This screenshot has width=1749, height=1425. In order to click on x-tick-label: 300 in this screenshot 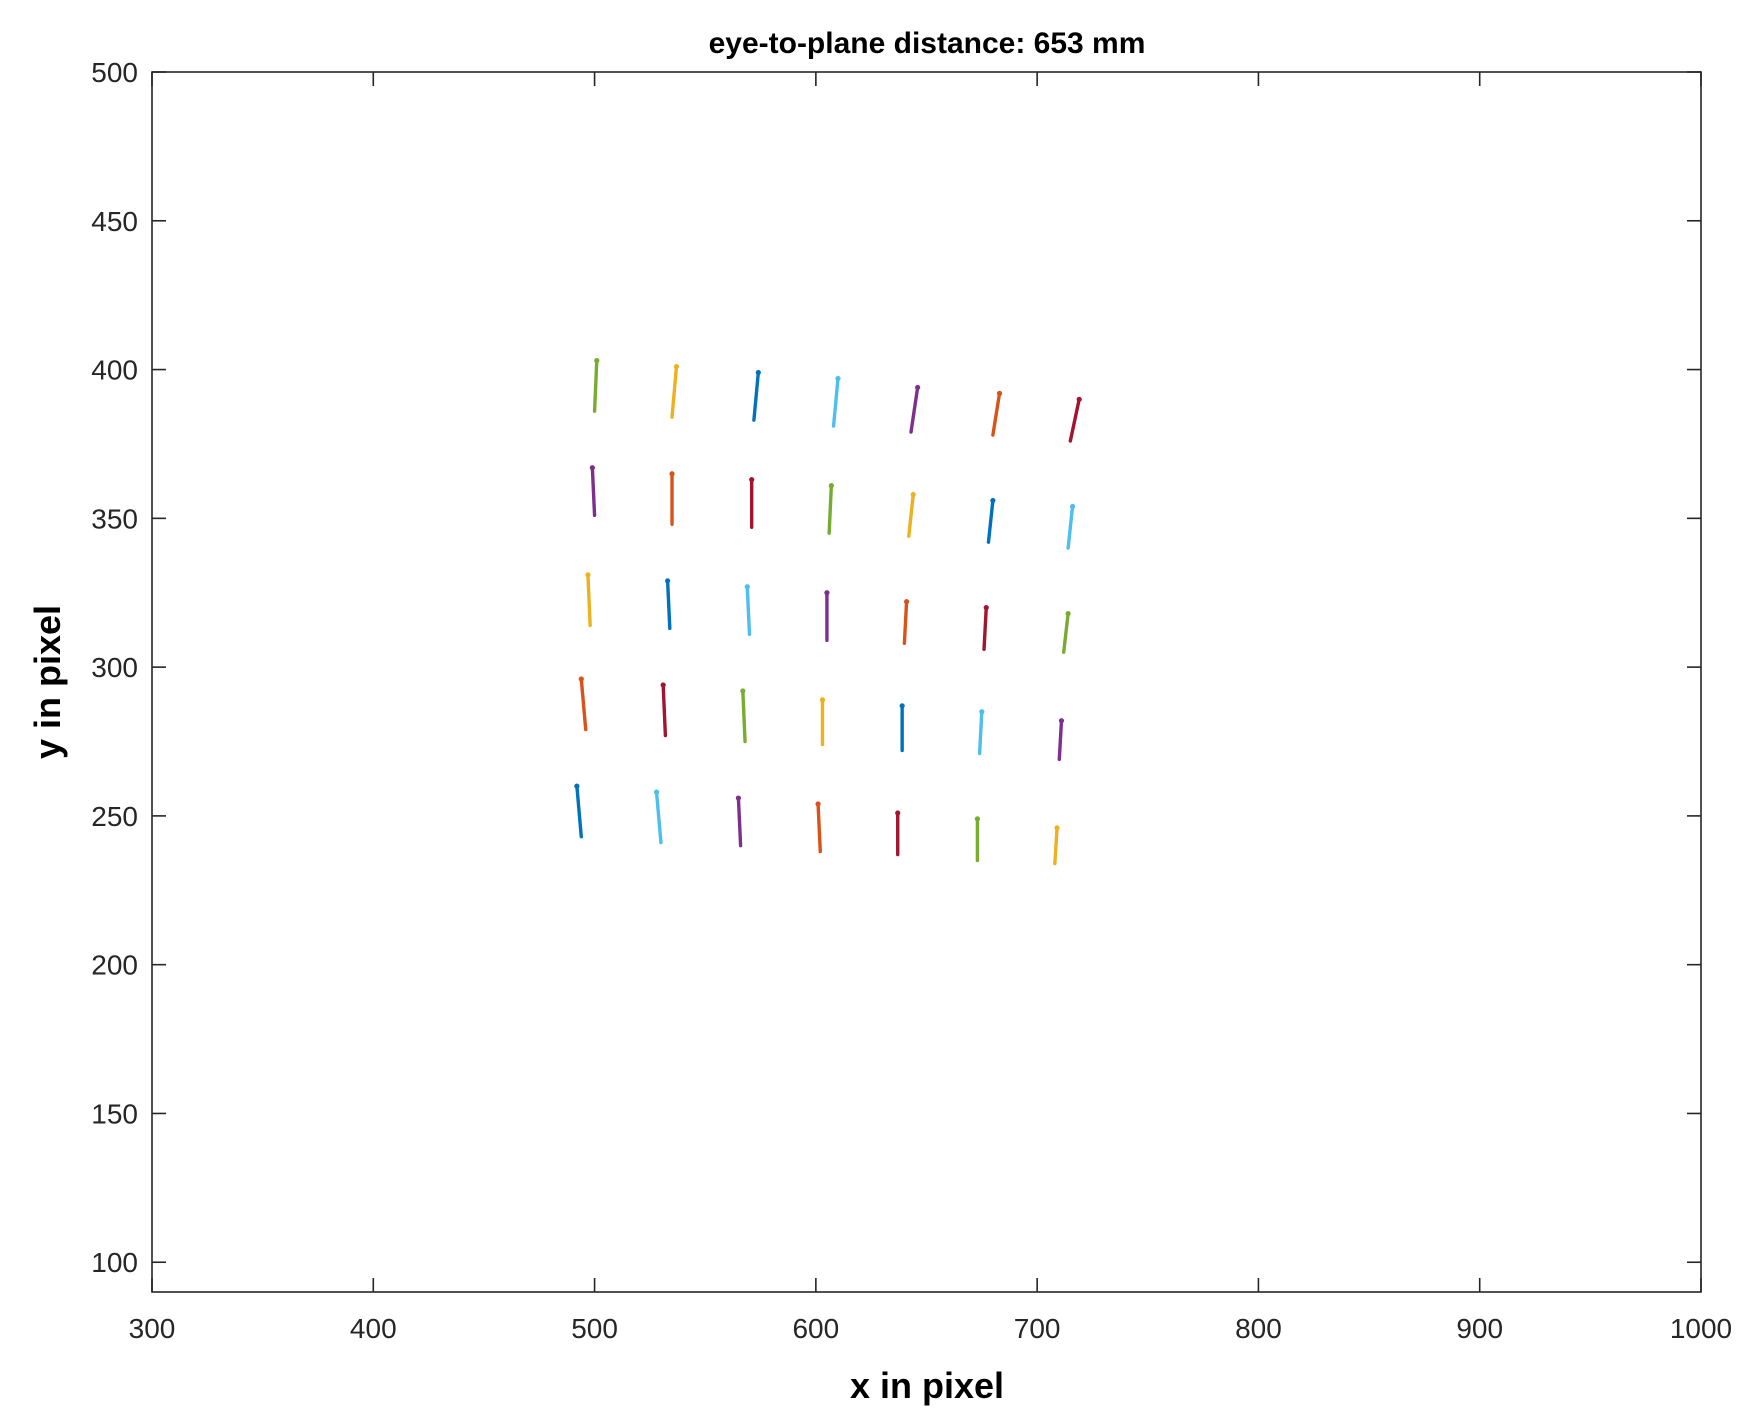, I will do `click(152, 1328)`.